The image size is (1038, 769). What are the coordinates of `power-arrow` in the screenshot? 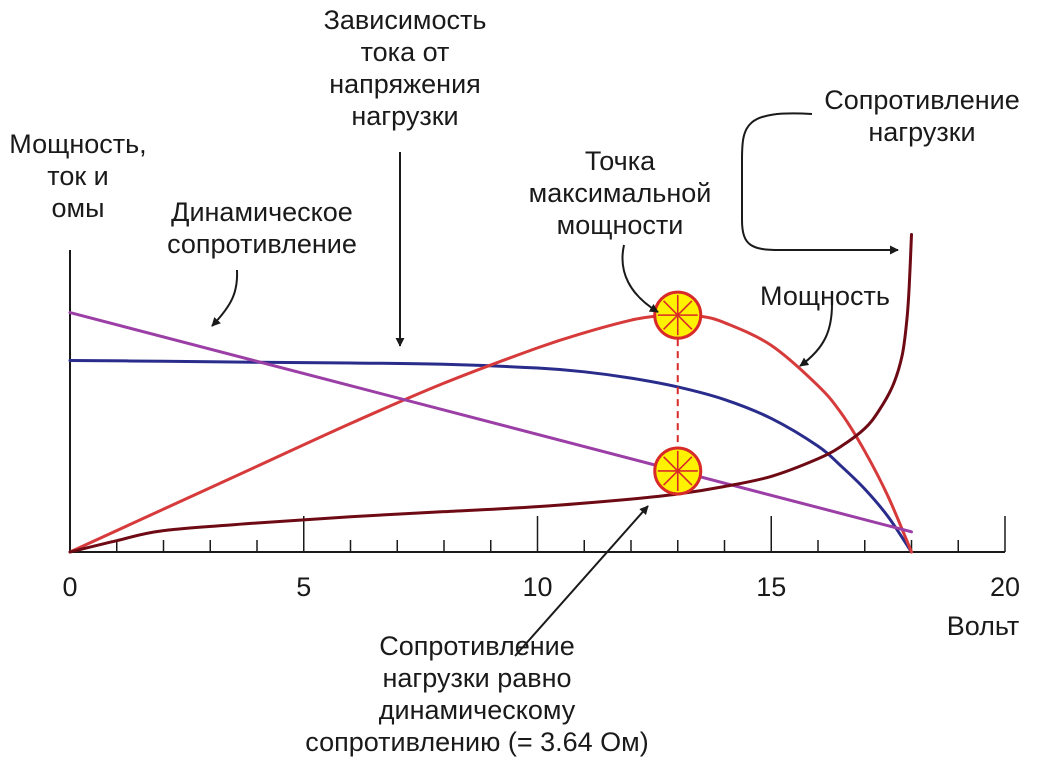 It's located at (816, 335).